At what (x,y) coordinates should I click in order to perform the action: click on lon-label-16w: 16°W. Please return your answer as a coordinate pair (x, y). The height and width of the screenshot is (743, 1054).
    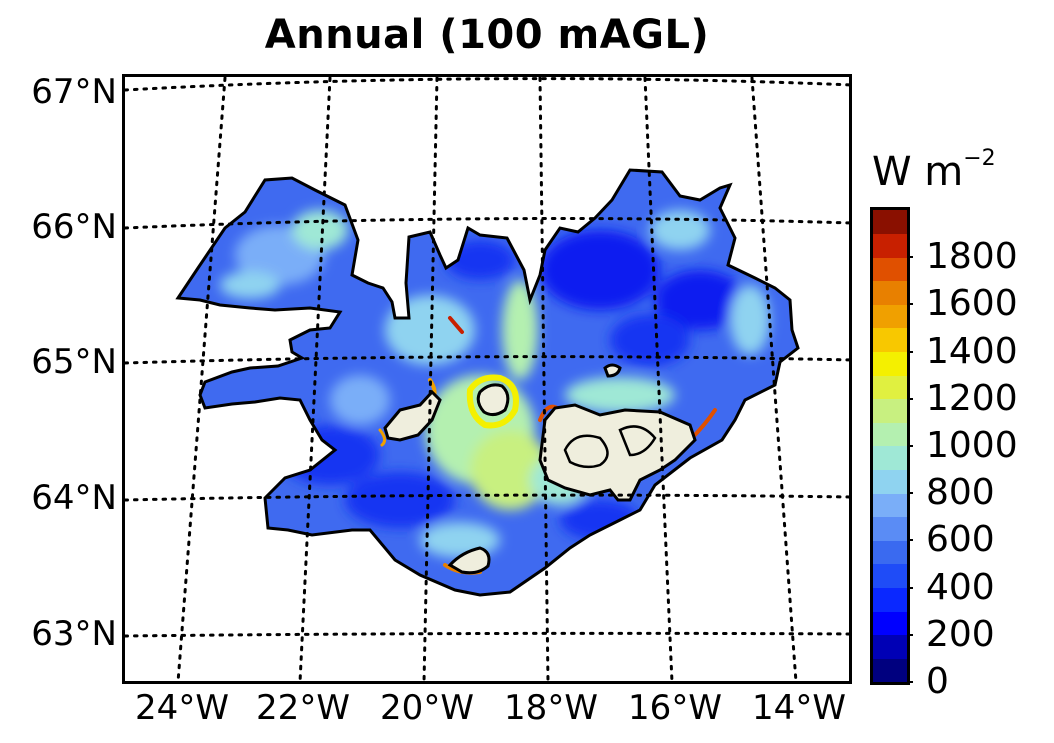
    Looking at the image, I should click on (675, 708).